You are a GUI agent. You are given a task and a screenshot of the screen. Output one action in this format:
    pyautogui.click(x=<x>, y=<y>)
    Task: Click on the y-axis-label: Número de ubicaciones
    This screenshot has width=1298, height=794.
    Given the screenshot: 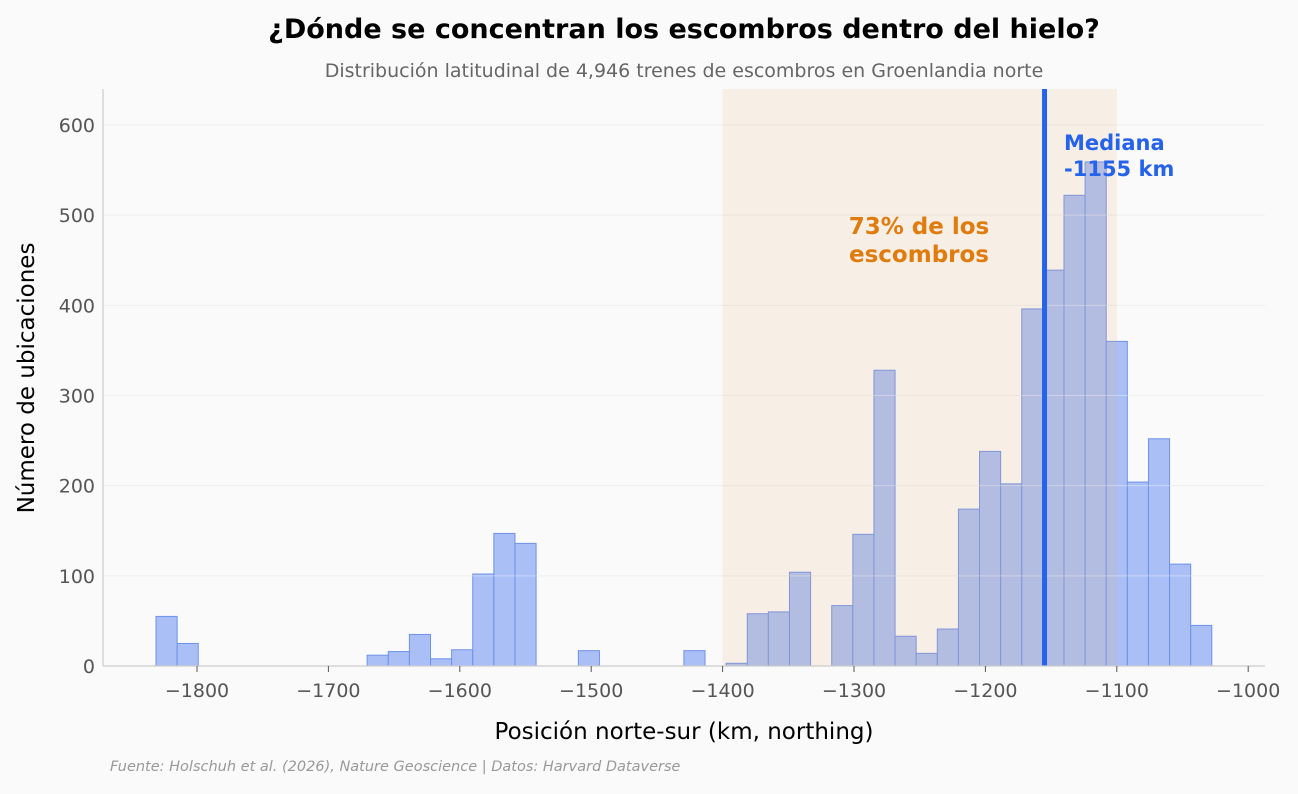 What is the action you would take?
    pyautogui.click(x=27, y=378)
    